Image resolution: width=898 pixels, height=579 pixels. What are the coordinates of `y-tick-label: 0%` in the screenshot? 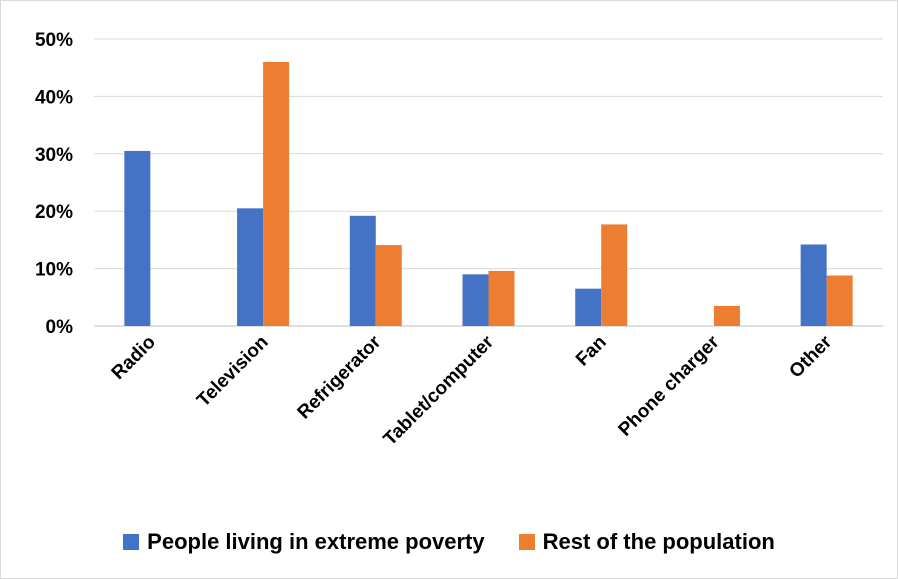 It's located at (60, 327).